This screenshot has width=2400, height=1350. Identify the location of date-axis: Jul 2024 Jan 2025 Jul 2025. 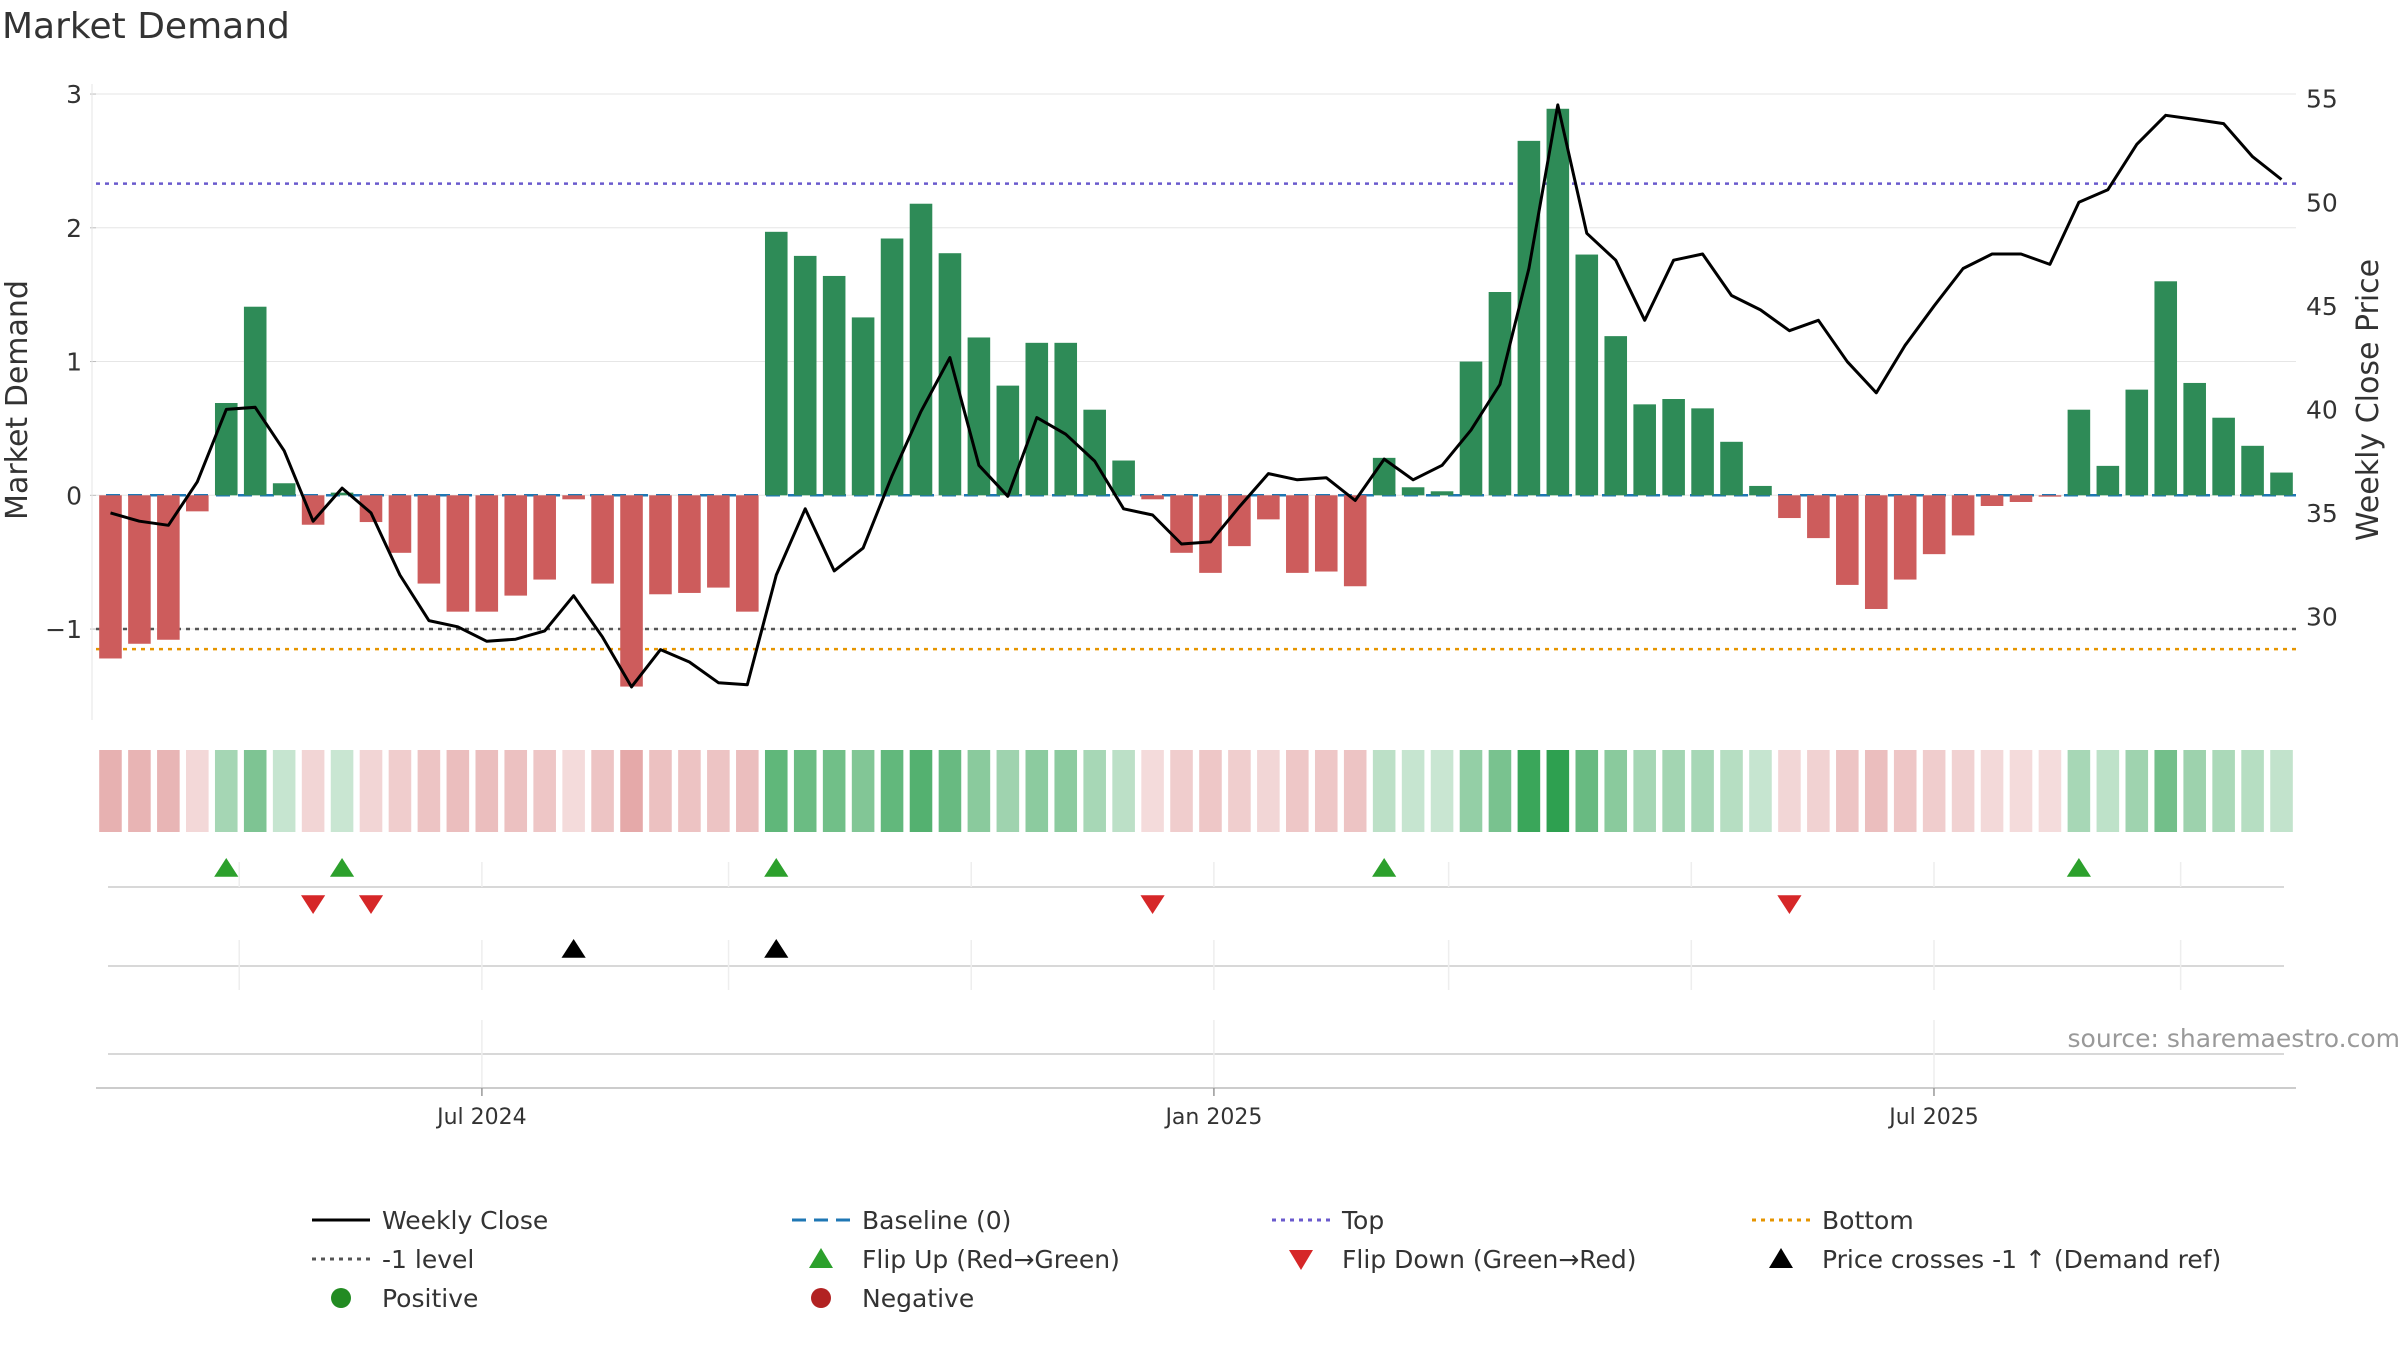
(1196, 1108).